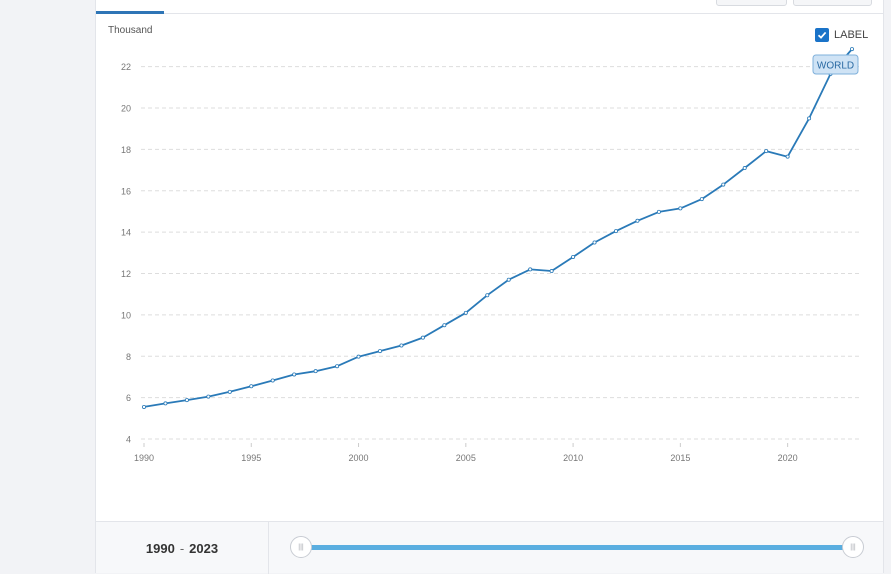 The image size is (891, 574). Describe the element at coordinates (126, 191) in the screenshot. I see `y-tick-label: 16` at that location.